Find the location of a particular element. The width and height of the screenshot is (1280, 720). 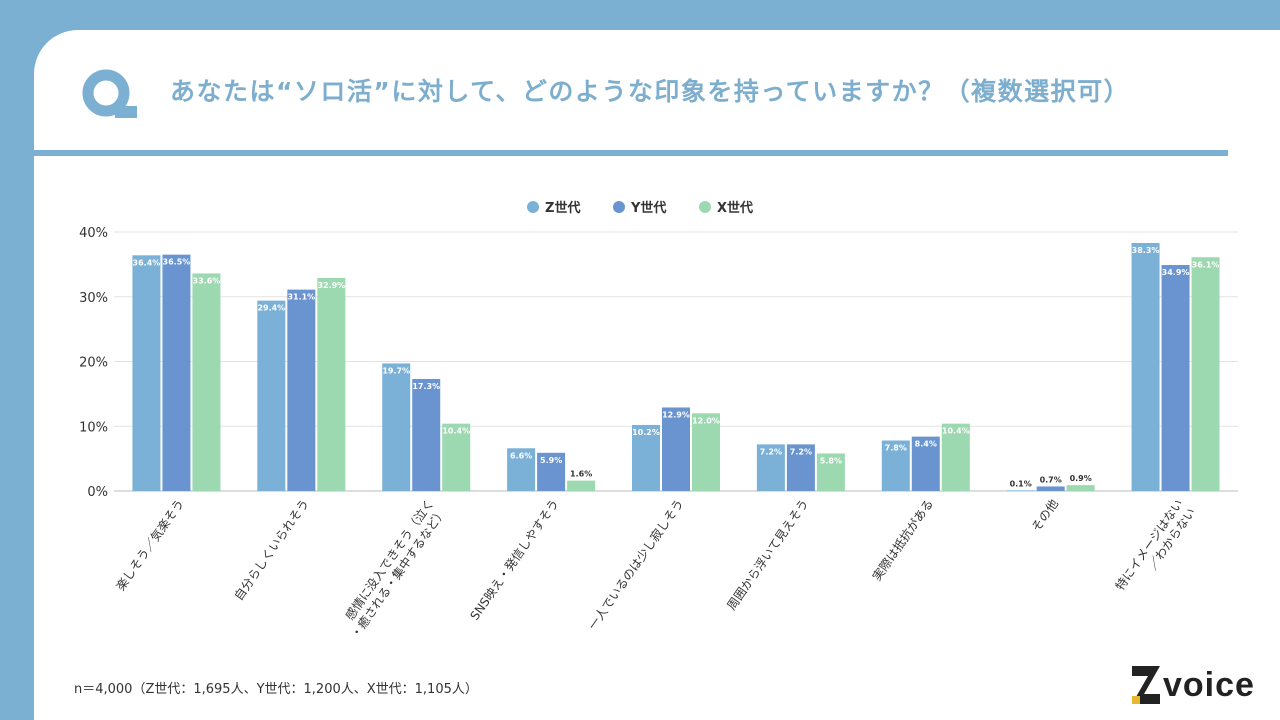

y-tick-label: 10% is located at coordinates (93, 427).